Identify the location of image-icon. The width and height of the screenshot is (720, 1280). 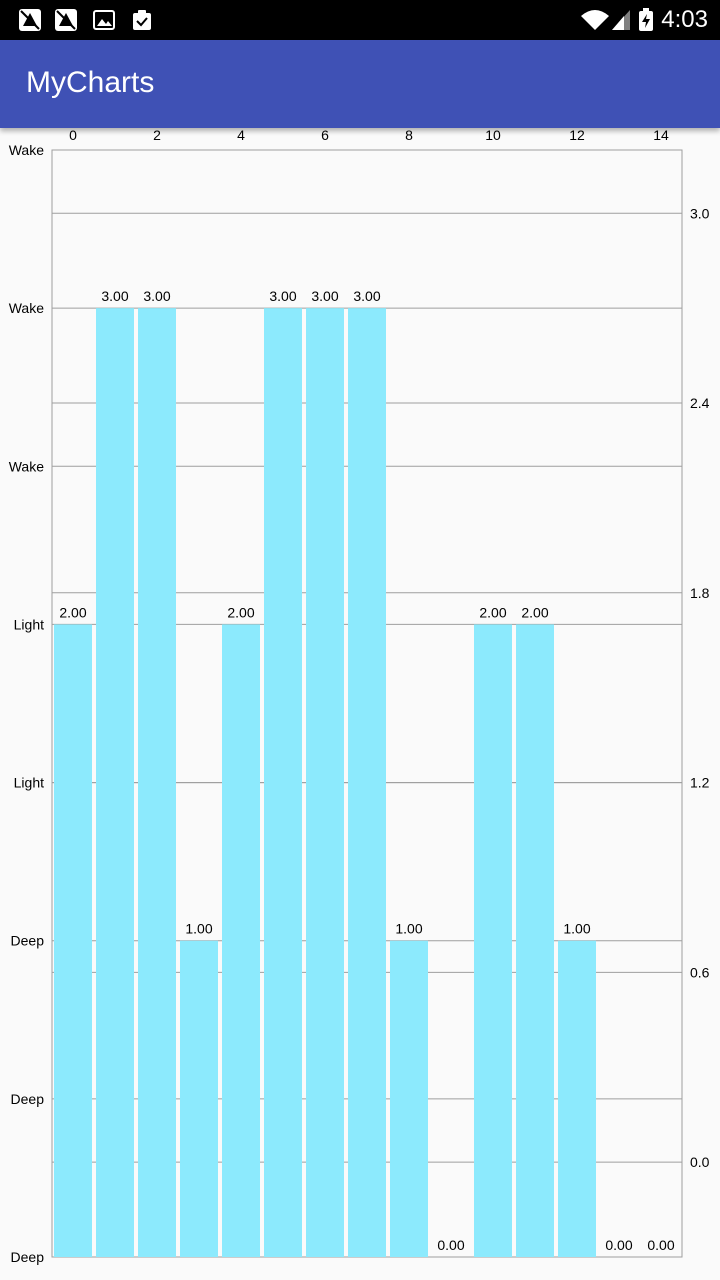
(104, 20).